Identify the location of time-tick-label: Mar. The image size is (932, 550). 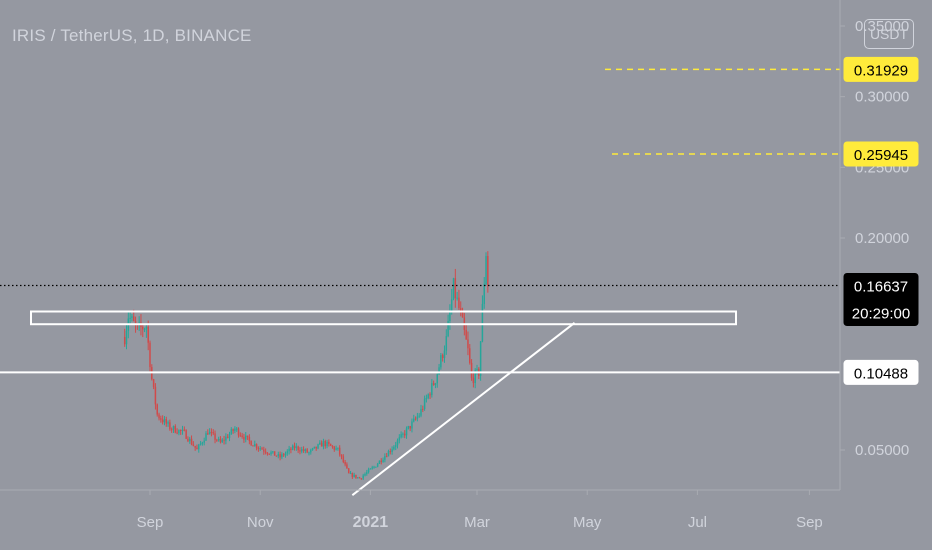
(477, 522).